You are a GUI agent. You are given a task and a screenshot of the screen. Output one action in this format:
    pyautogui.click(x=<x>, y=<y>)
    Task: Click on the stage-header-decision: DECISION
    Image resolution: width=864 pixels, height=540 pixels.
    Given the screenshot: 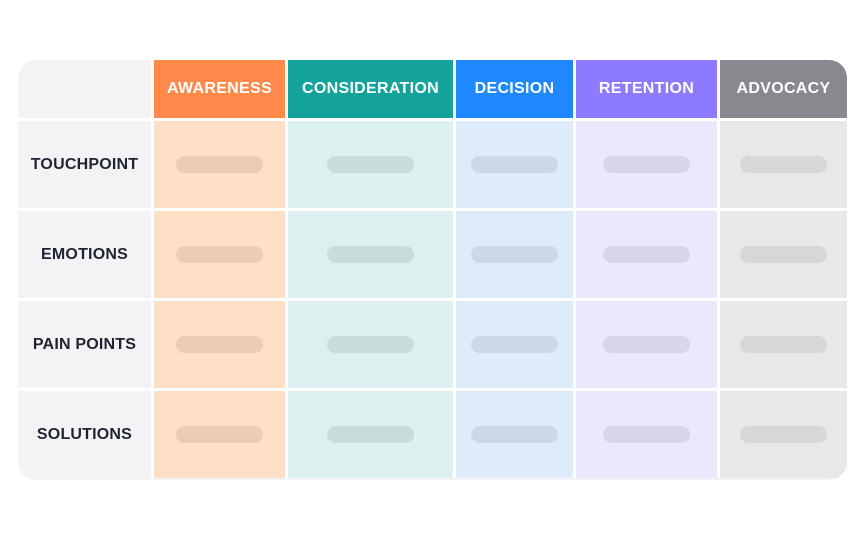 What is the action you would take?
    pyautogui.click(x=513, y=89)
    